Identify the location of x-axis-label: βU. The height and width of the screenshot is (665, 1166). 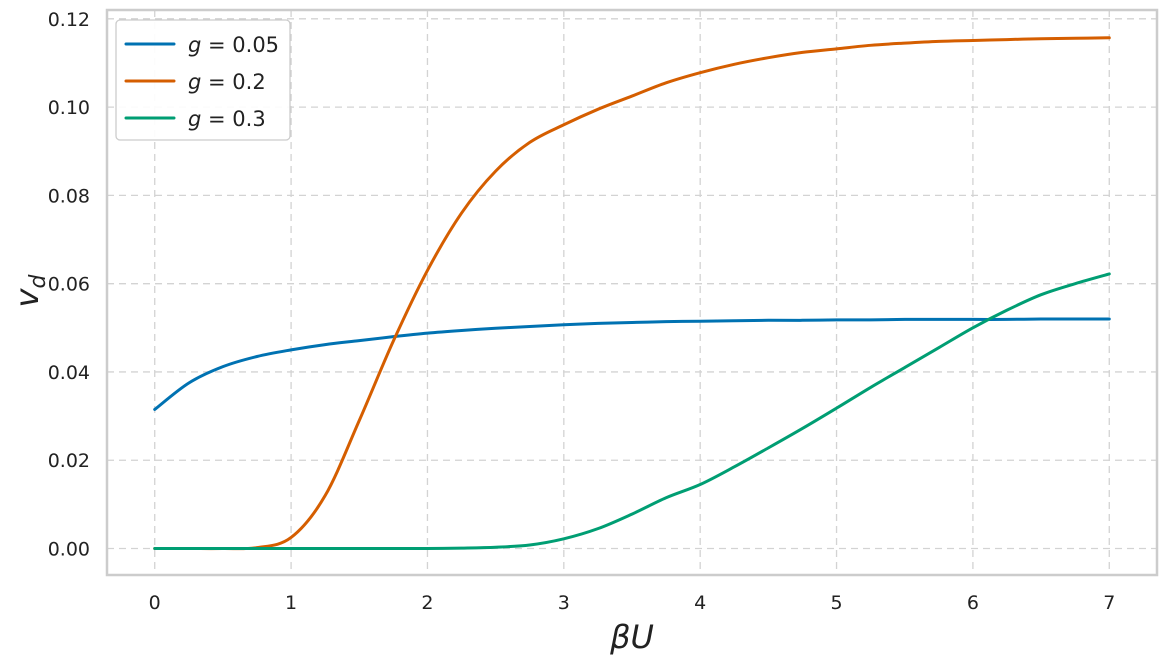
(631, 637).